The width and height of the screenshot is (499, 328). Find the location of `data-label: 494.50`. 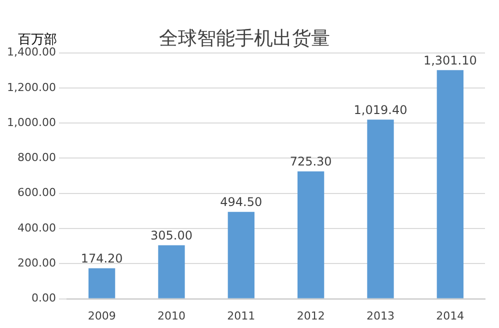

data-label: 494.50 is located at coordinates (241, 202).